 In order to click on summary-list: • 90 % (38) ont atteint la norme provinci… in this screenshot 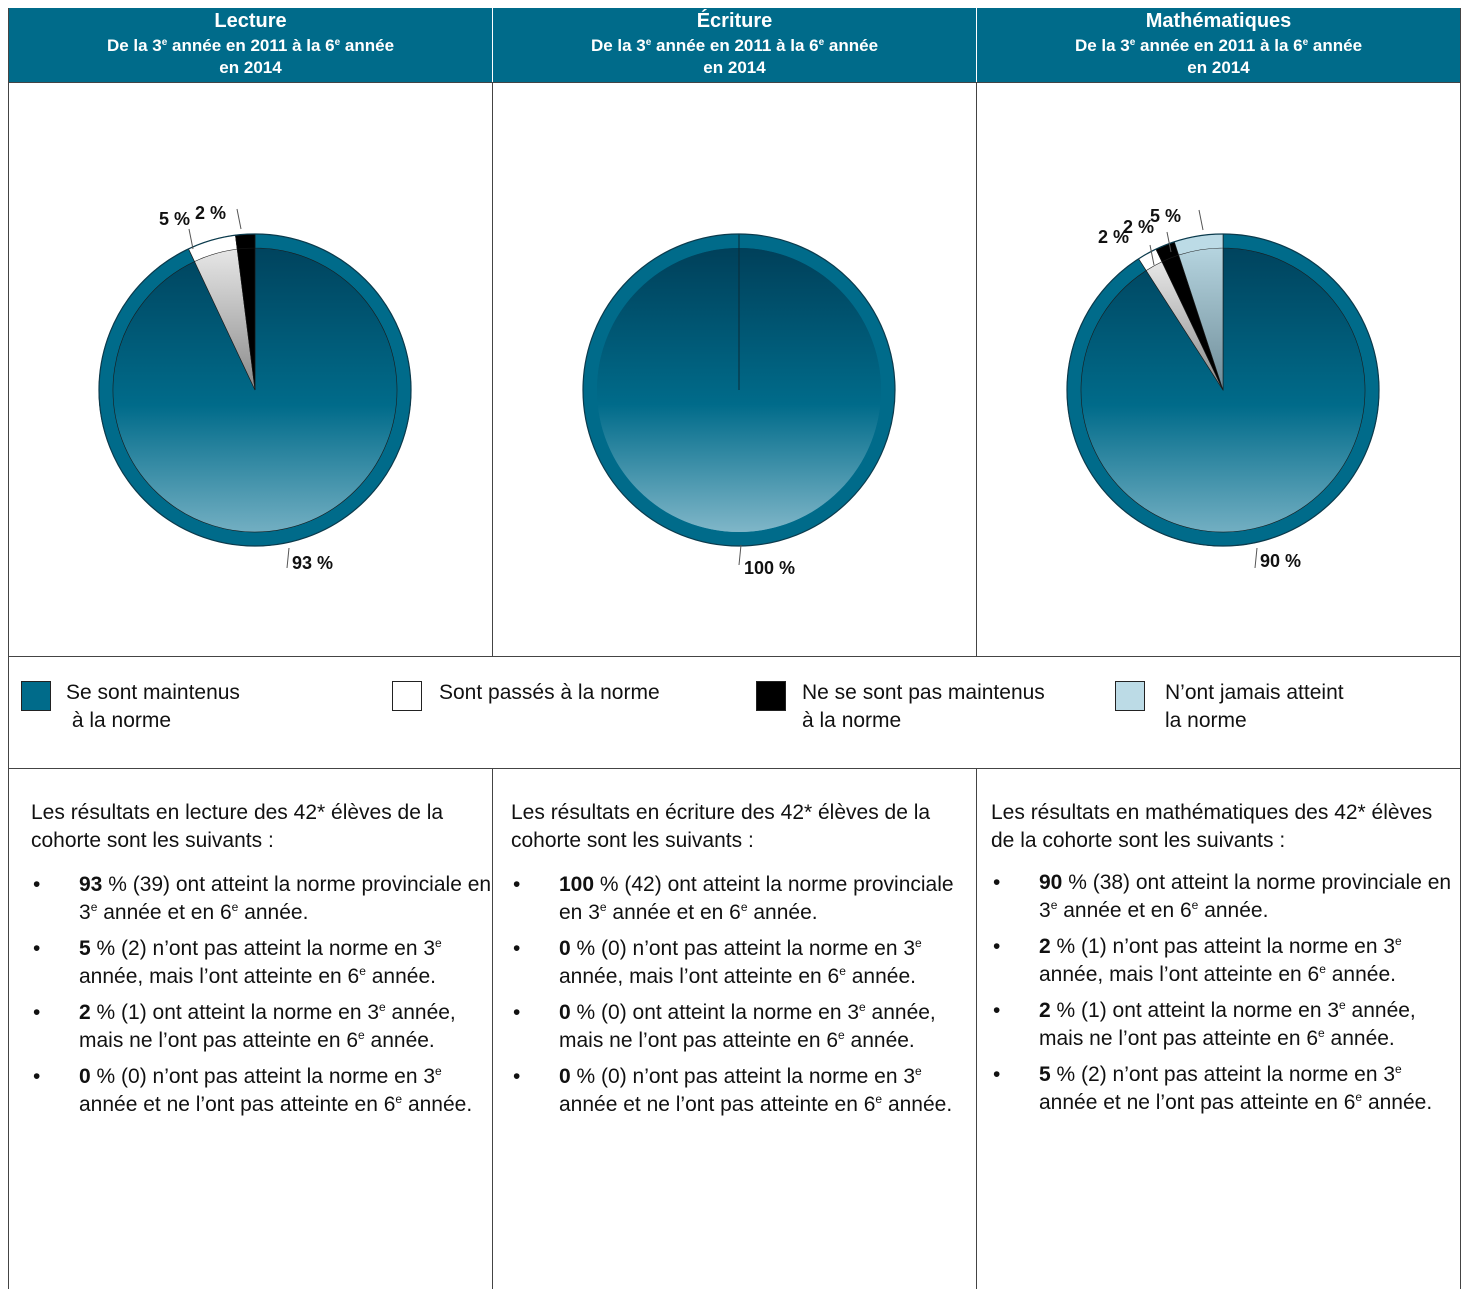, I will do `click(1222, 997)`.